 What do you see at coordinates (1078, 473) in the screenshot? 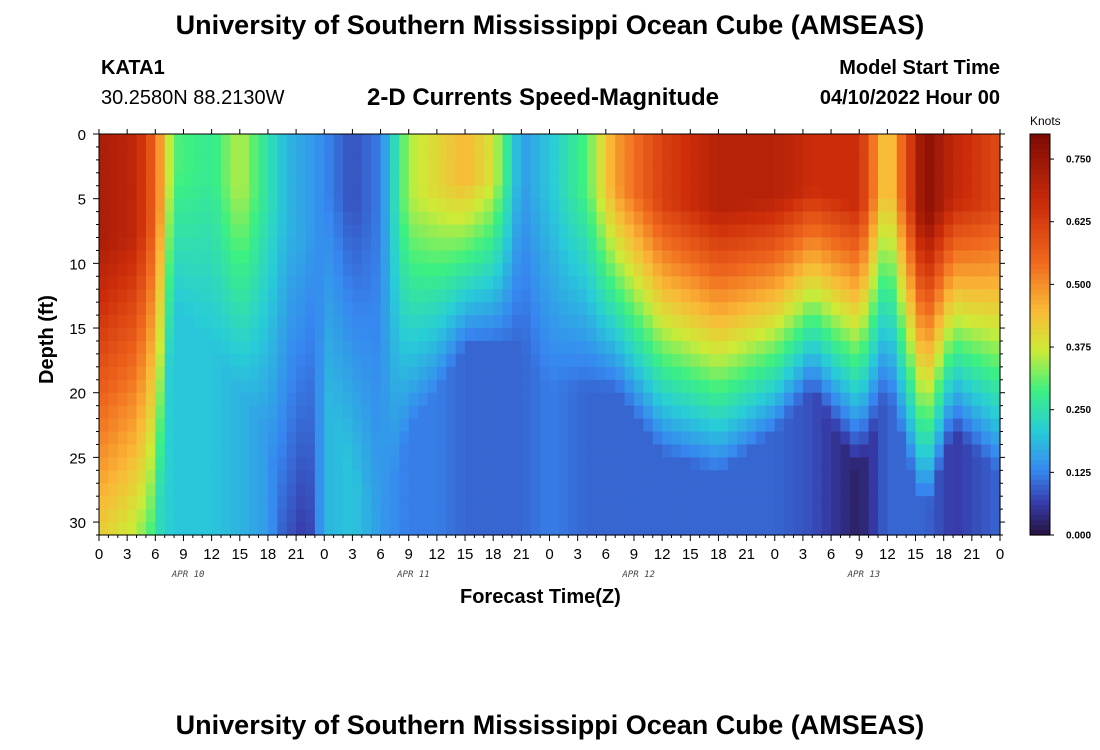
I see `colorbar-tick-label: 0.125` at bounding box center [1078, 473].